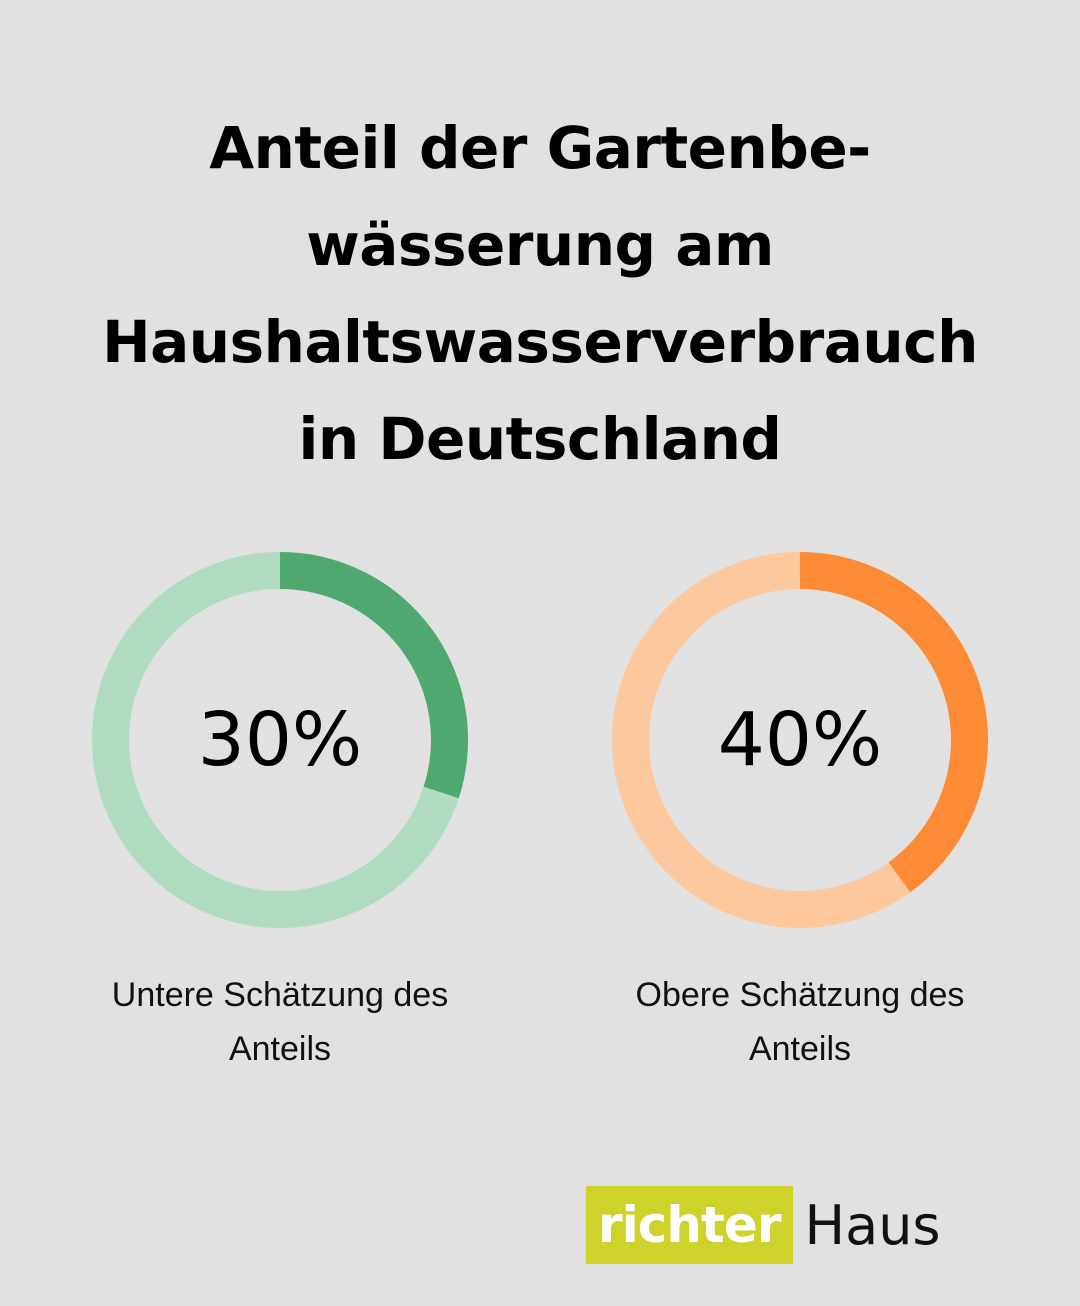 This screenshot has width=1080, height=1306. I want to click on caption-line: Untere Schätzung des, so click(280, 995).